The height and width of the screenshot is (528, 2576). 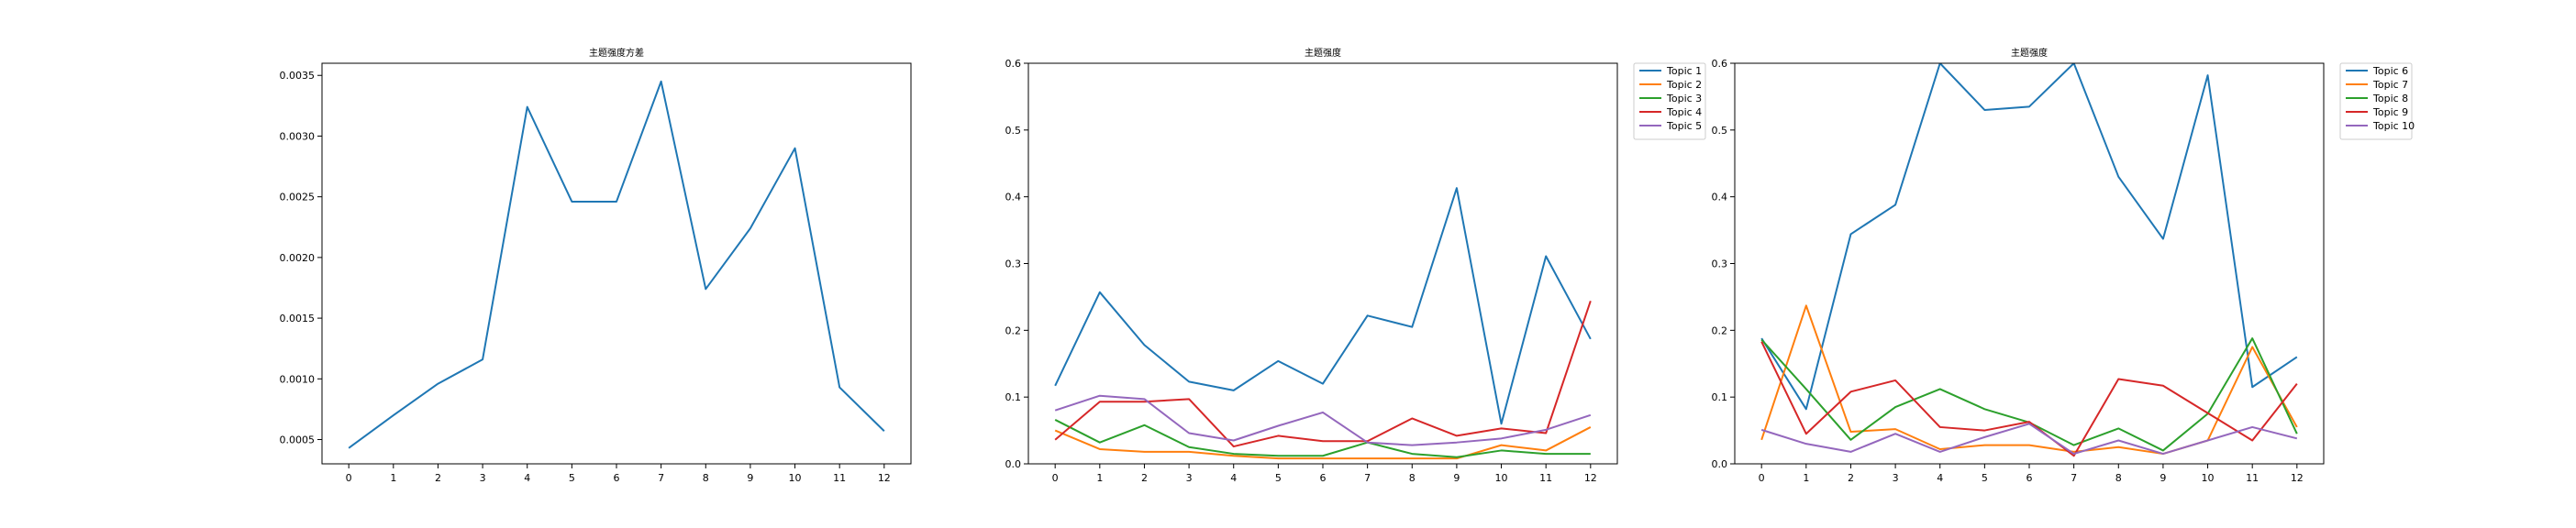 What do you see at coordinates (2390, 71) in the screenshot?
I see `legend-label: Topic 6` at bounding box center [2390, 71].